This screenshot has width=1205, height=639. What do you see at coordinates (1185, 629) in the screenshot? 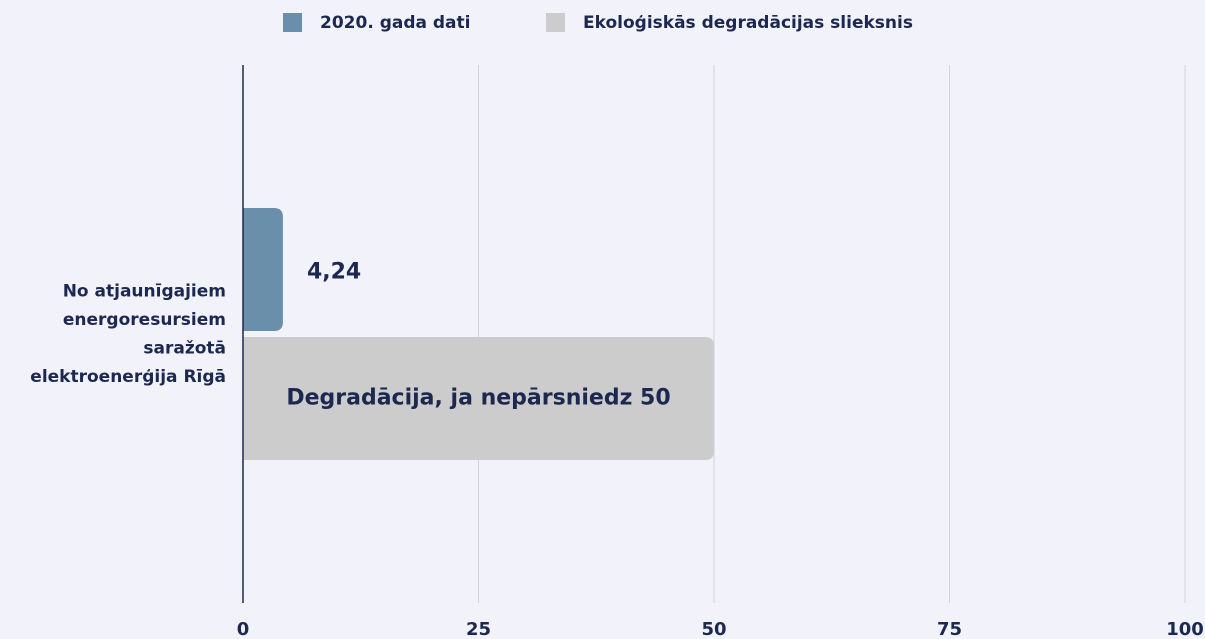
I see `x-tick-label: 100` at bounding box center [1185, 629].